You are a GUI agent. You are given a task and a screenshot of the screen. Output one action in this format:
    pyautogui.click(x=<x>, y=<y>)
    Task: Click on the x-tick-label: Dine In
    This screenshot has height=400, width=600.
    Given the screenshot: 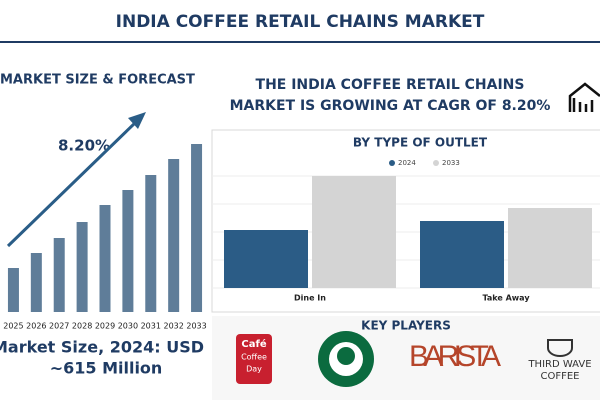 What is the action you would take?
    pyautogui.click(x=310, y=298)
    